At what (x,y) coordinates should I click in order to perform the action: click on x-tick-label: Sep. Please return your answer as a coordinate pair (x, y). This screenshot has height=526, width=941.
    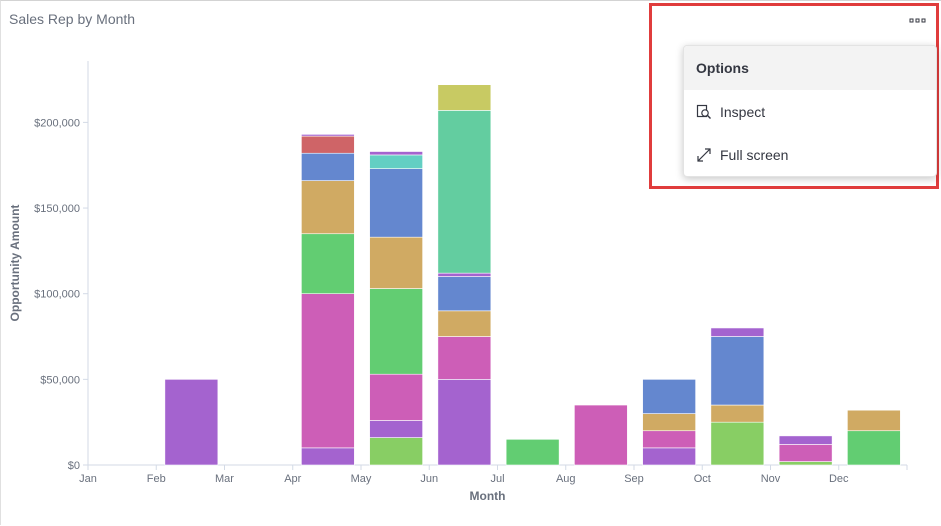
    Looking at the image, I should click on (634, 479).